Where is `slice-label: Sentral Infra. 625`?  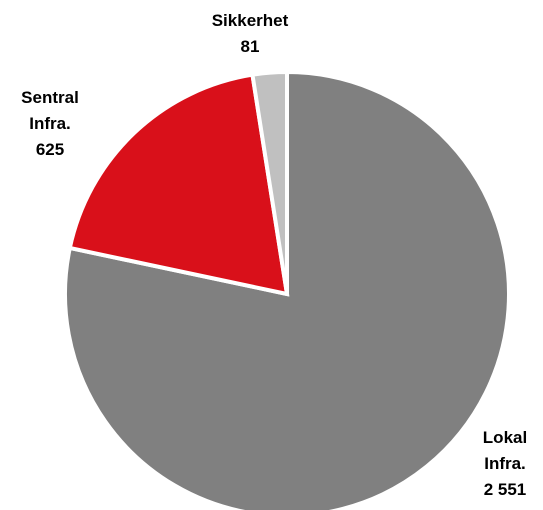 slice-label: Sentral Infra. 625 is located at coordinates (50, 124).